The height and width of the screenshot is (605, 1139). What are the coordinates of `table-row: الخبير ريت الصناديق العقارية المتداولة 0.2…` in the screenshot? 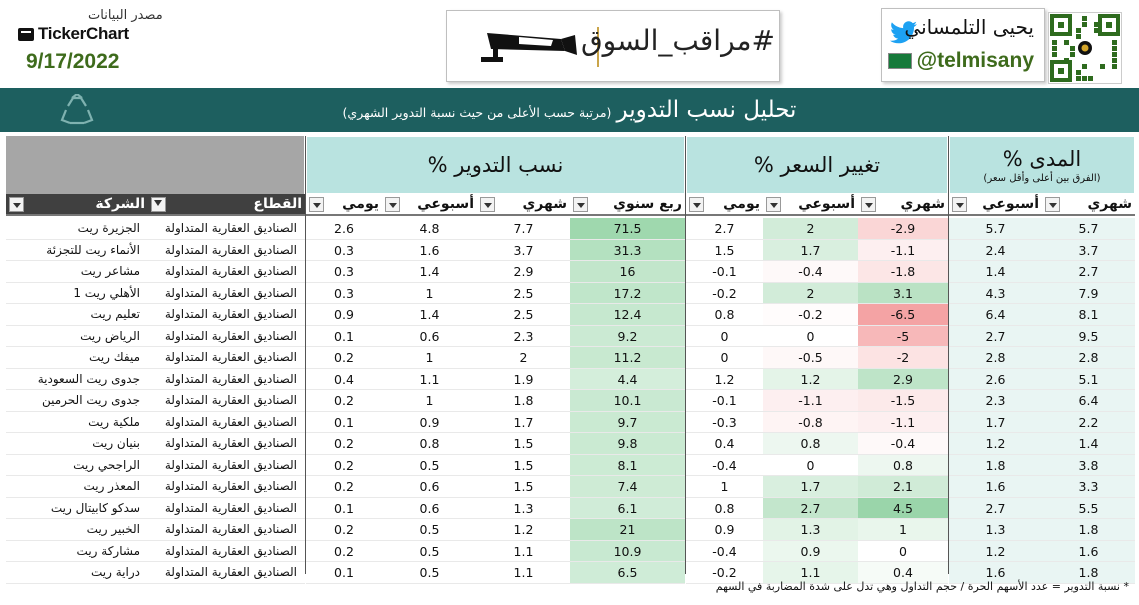 It's located at (569, 530).